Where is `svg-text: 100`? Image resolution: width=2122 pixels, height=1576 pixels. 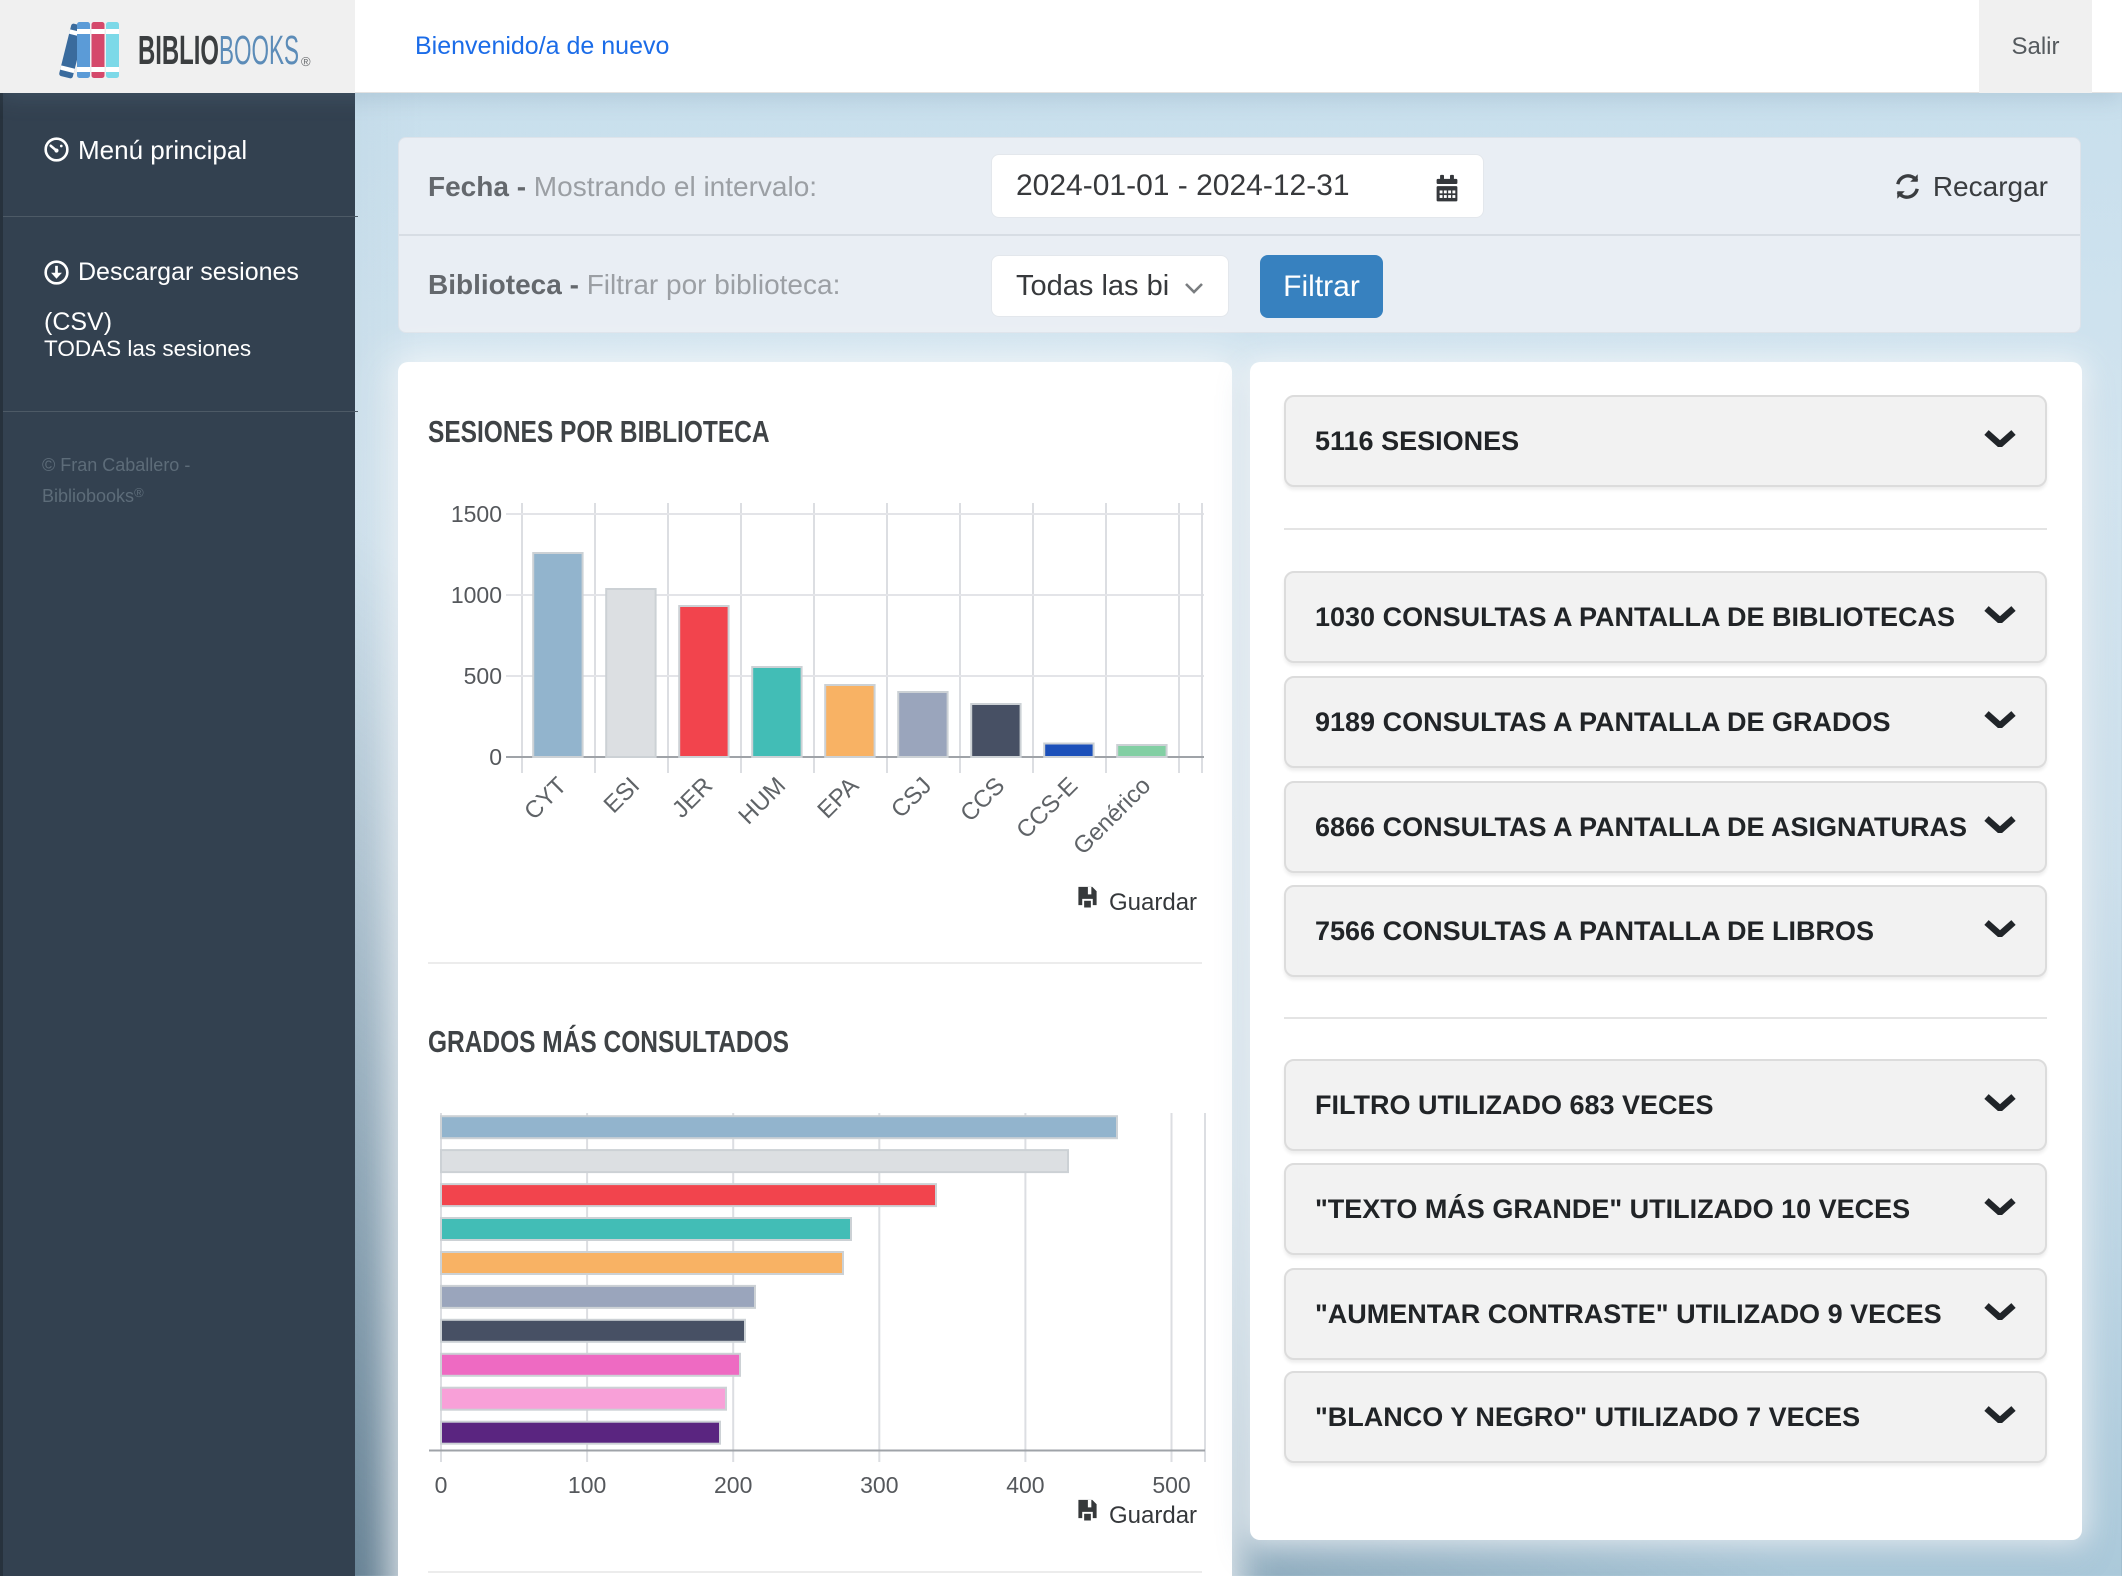 svg-text: 100 is located at coordinates (587, 1485).